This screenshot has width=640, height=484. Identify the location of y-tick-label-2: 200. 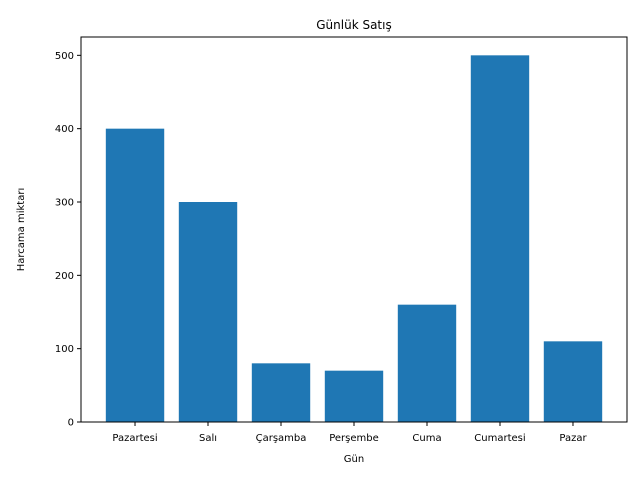
(64, 276).